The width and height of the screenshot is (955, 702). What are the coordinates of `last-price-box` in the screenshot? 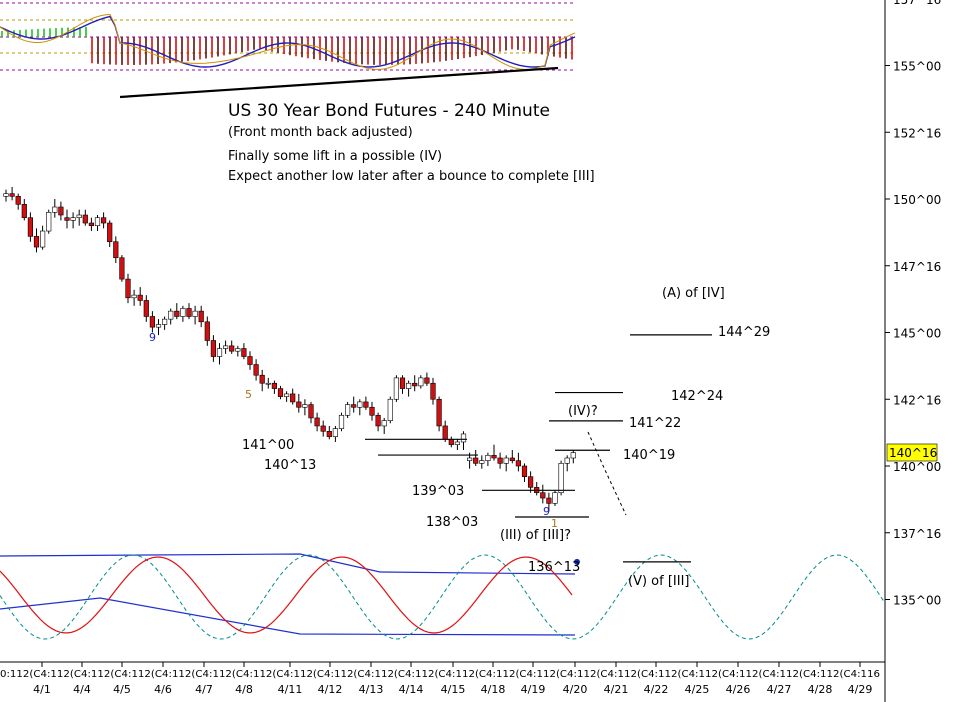 It's located at (912, 452).